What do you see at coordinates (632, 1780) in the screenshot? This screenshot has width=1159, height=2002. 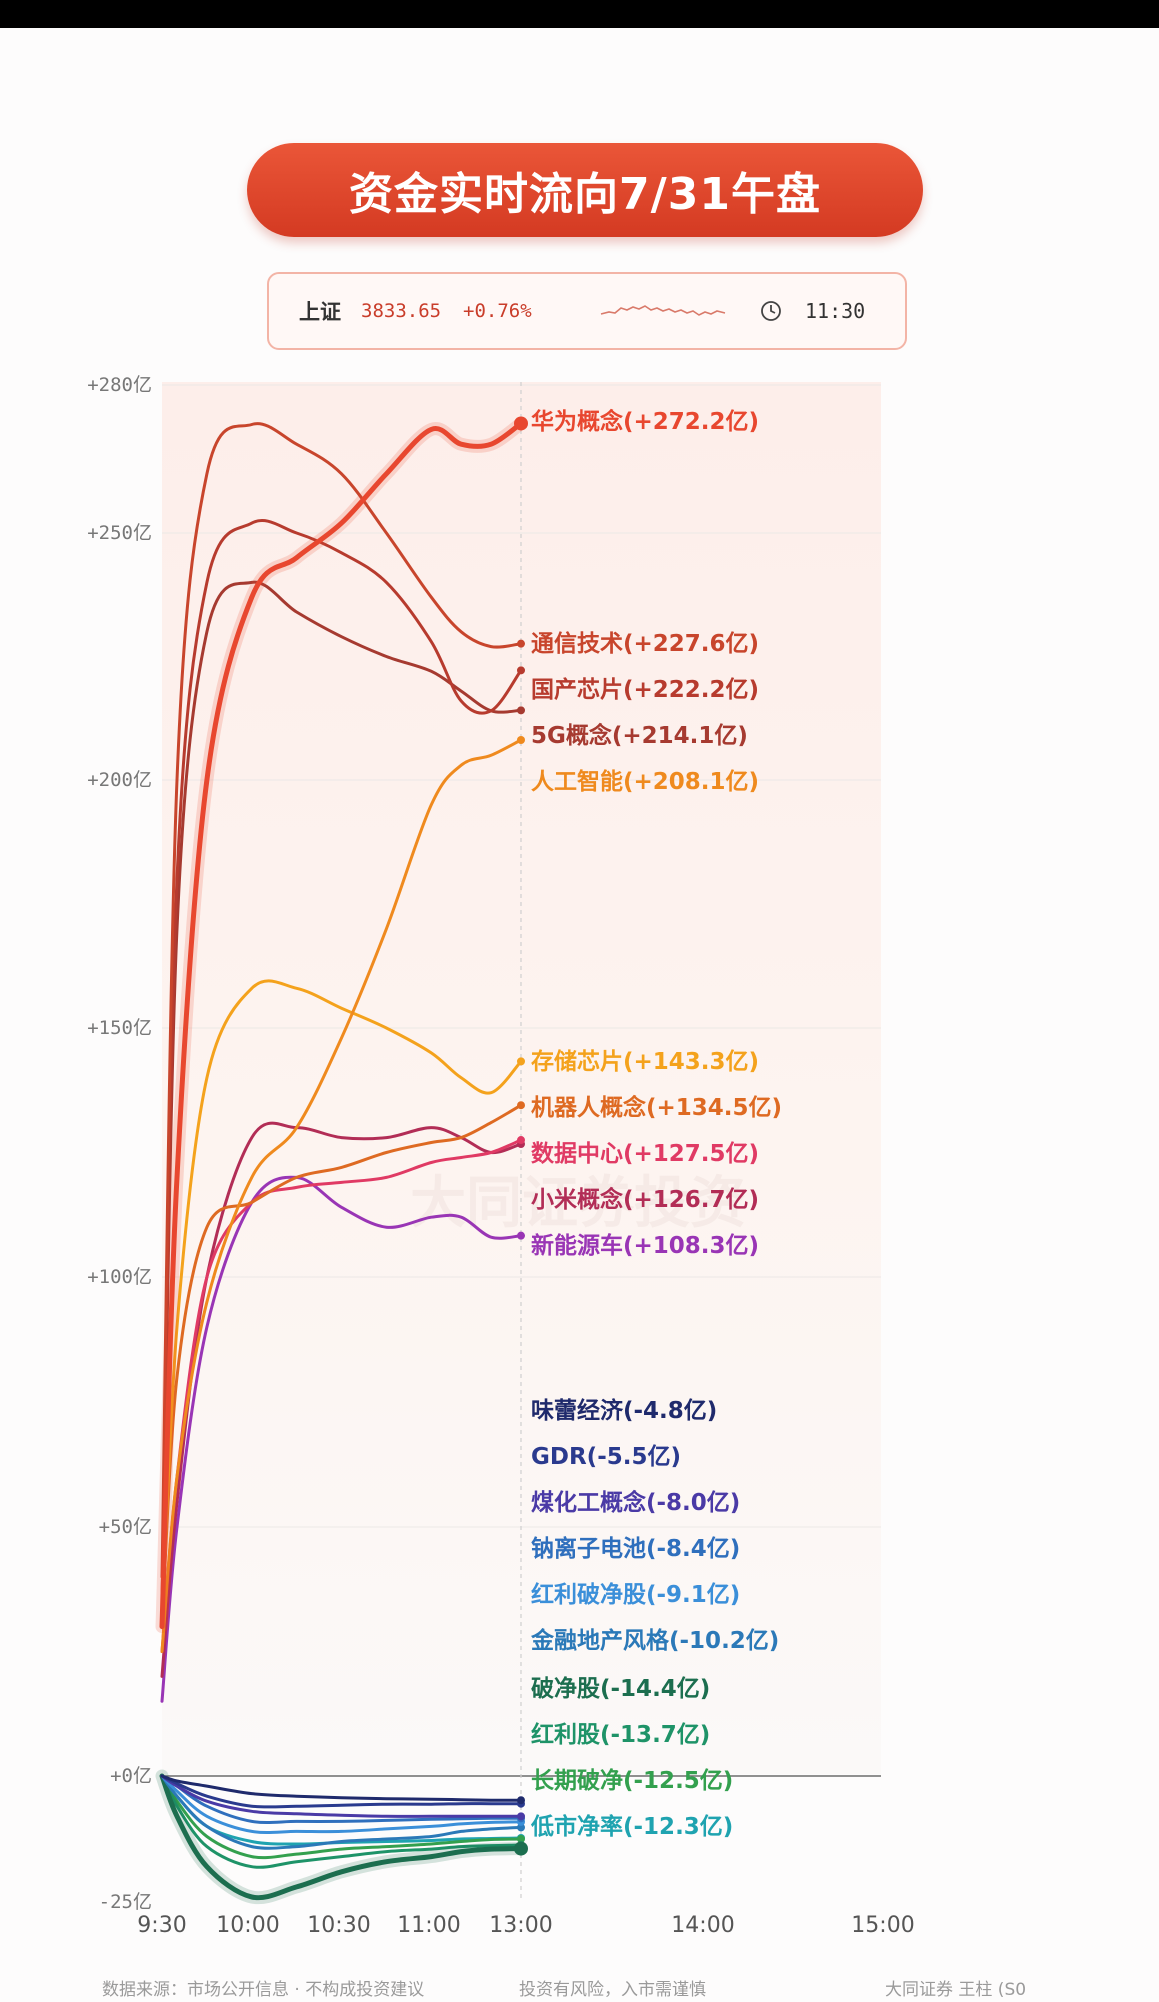 I see `series-label: 长期破净(-12.5亿)` at bounding box center [632, 1780].